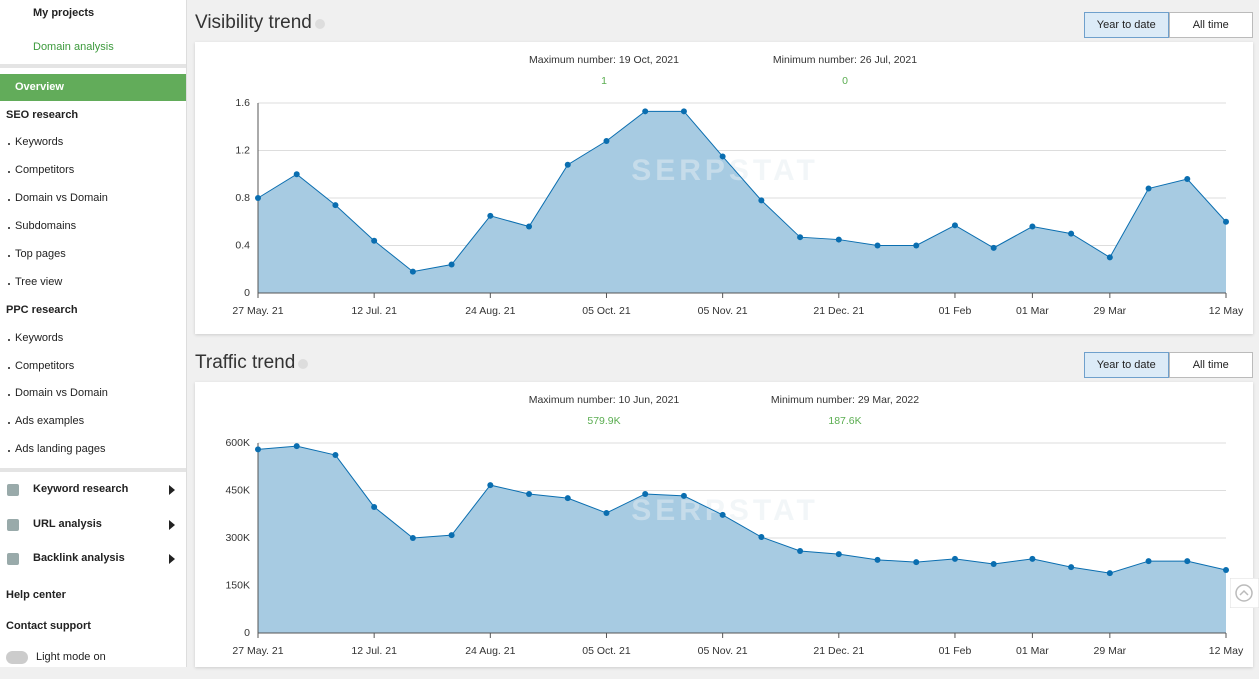 This screenshot has height=679, width=1259. Describe the element at coordinates (64, 13) in the screenshot. I see `nav-item: My projects` at that location.